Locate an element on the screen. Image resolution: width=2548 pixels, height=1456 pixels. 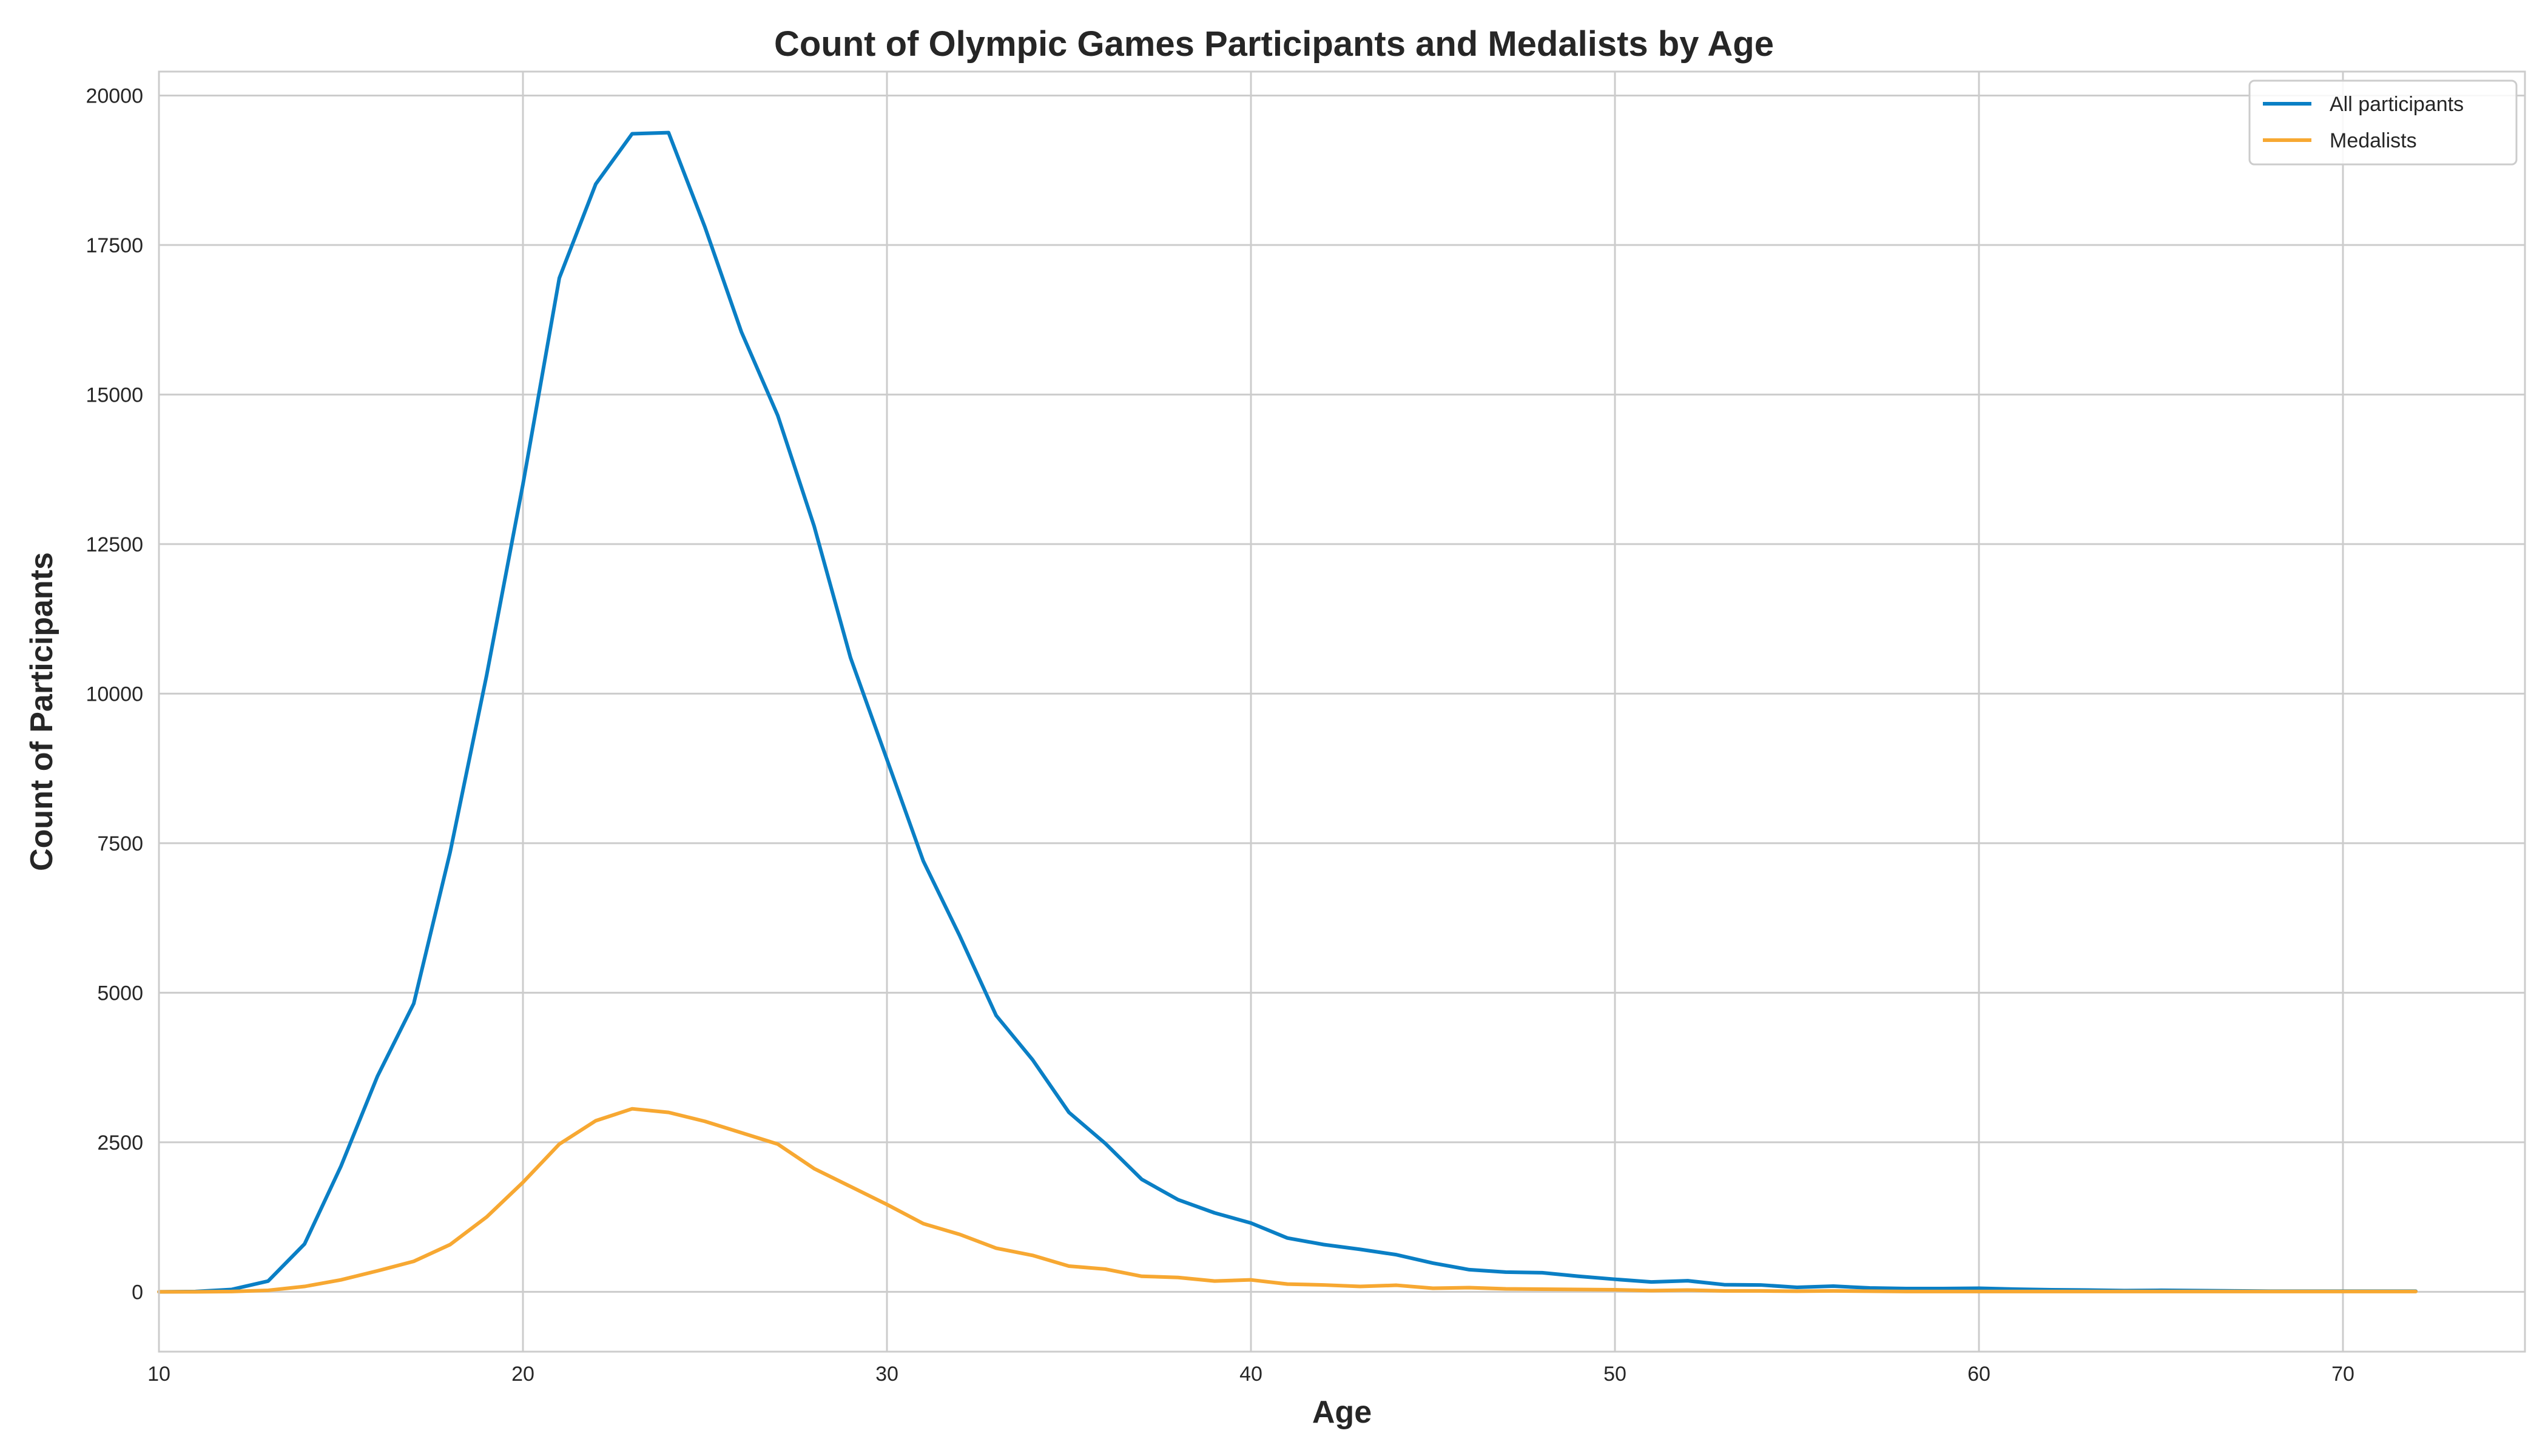
y-tick-label: 7500 is located at coordinates (120, 843).